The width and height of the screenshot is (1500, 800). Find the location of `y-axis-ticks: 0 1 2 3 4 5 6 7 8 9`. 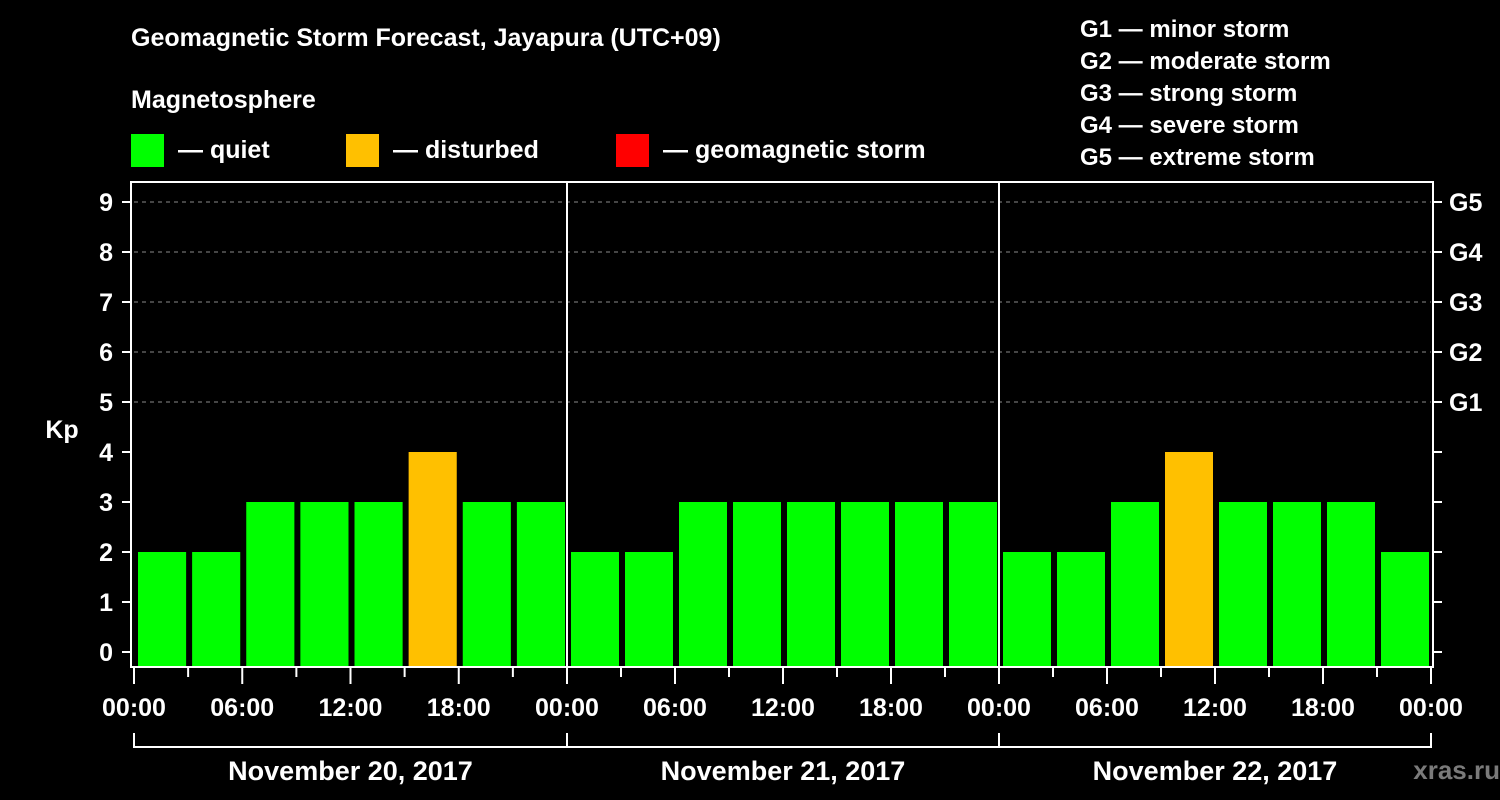

y-axis-ticks: 0 1 2 3 4 5 6 7 8 9 is located at coordinates (115, 428).